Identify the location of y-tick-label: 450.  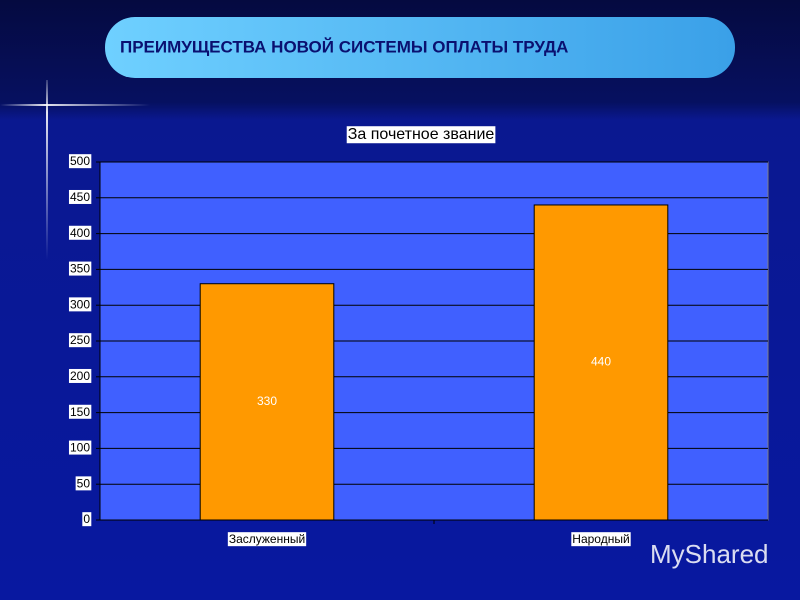
(80, 197).